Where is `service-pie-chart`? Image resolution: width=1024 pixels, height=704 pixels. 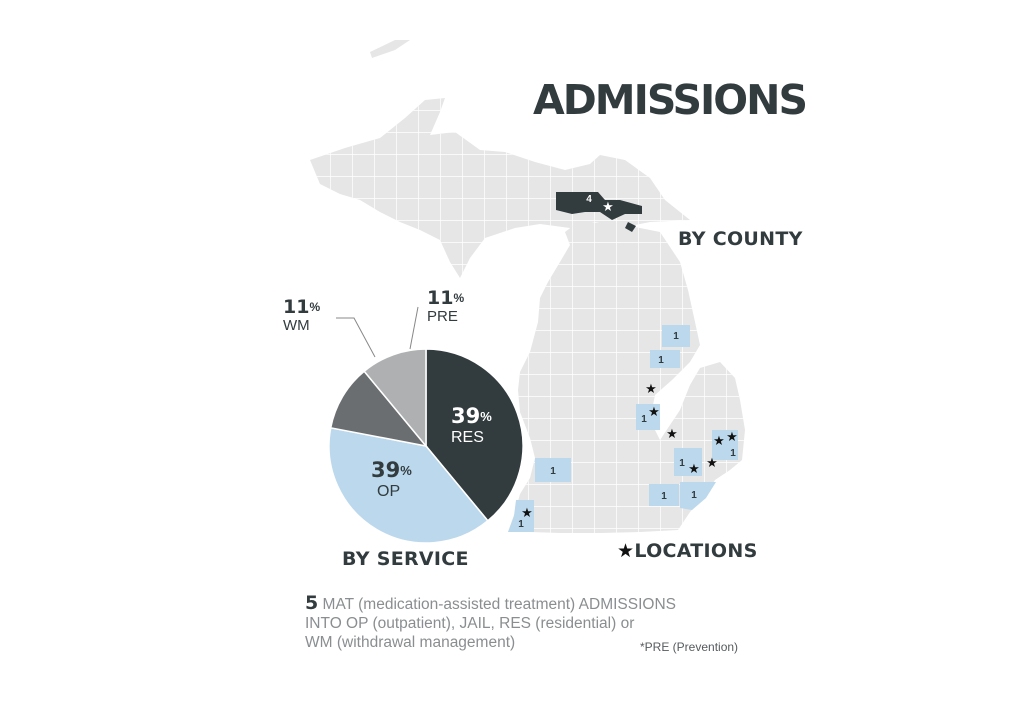
service-pie-chart is located at coordinates (426, 446).